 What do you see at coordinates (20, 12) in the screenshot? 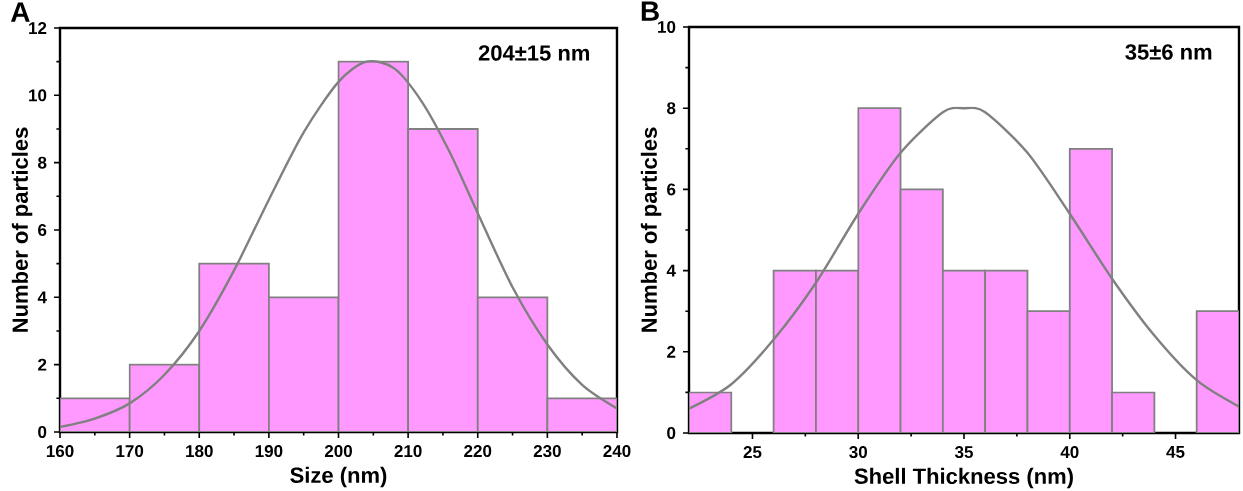
I see `chart-title: A` at bounding box center [20, 12].